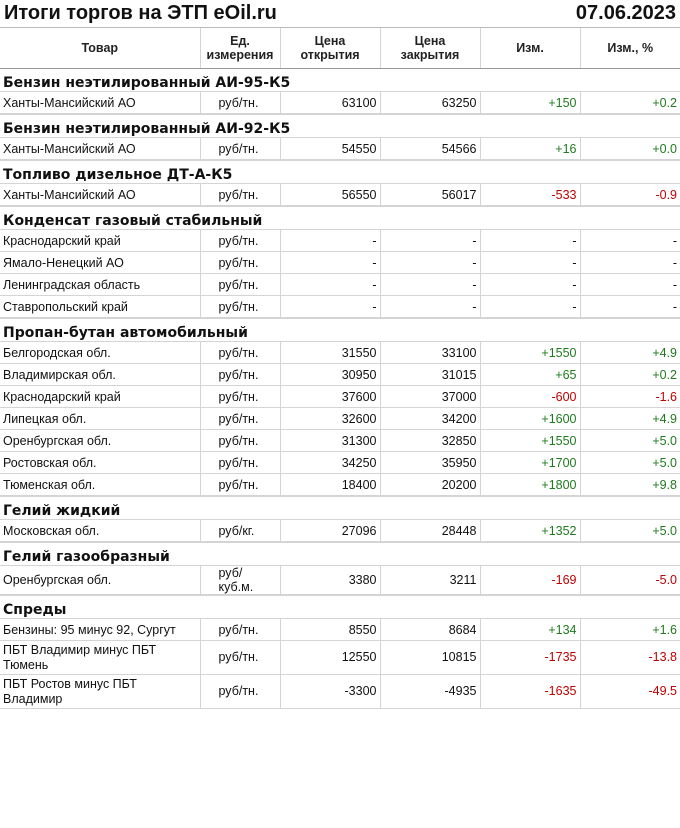  What do you see at coordinates (429, 262) in the screenshot?
I see `close-price: -` at bounding box center [429, 262].